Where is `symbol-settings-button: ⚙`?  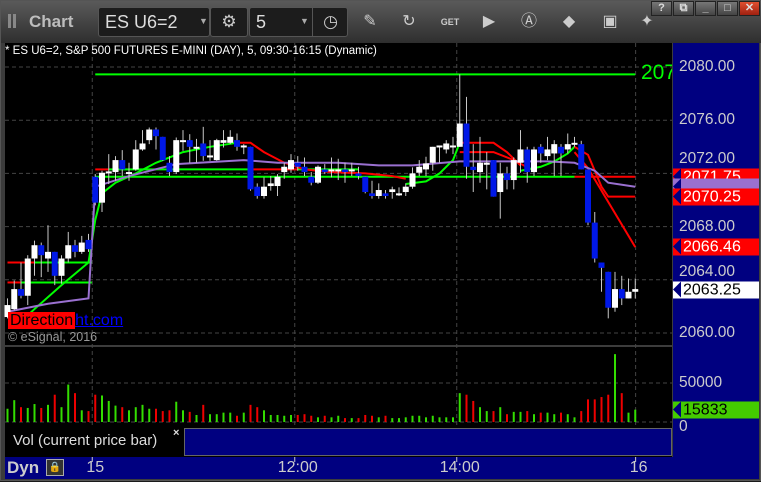 symbol-settings-button: ⚙ is located at coordinates (229, 22).